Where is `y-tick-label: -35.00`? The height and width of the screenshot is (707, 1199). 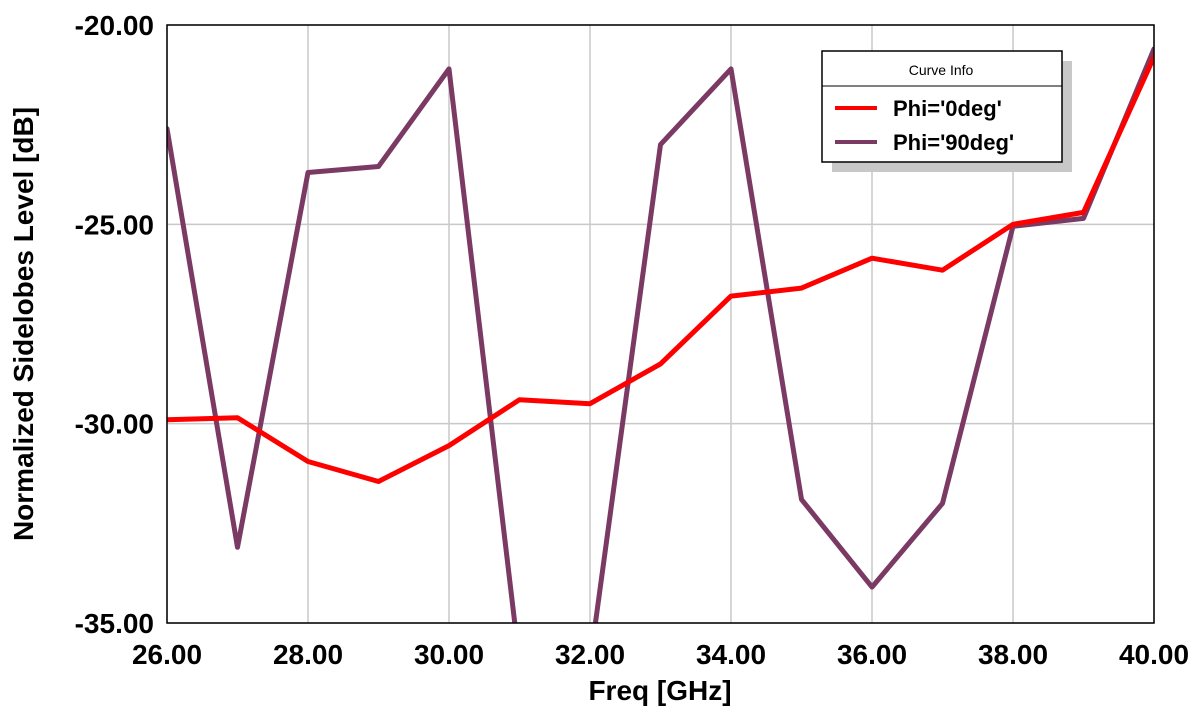
y-tick-label: -35.00 is located at coordinates (114, 623).